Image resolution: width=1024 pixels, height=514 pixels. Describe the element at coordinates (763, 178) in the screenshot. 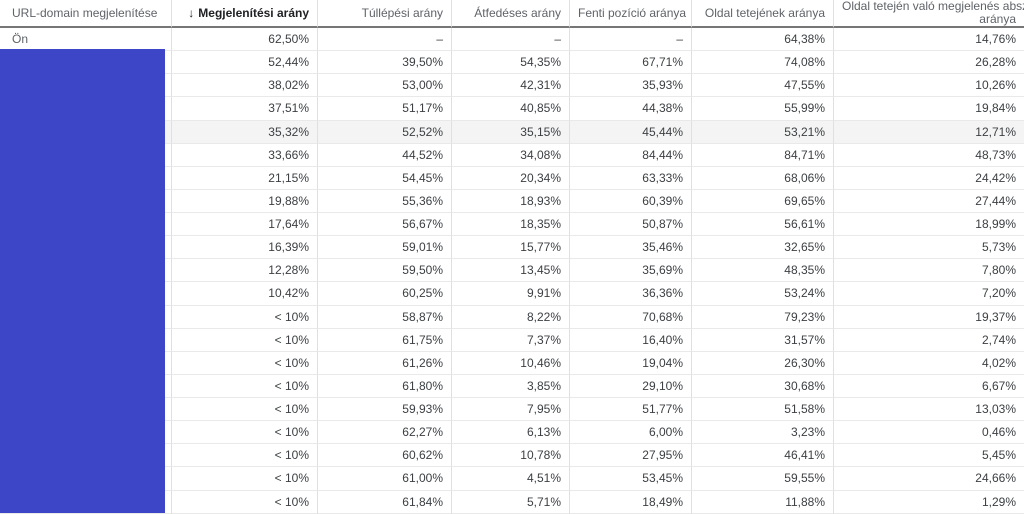

I see `value-cell: 68,06%` at that location.